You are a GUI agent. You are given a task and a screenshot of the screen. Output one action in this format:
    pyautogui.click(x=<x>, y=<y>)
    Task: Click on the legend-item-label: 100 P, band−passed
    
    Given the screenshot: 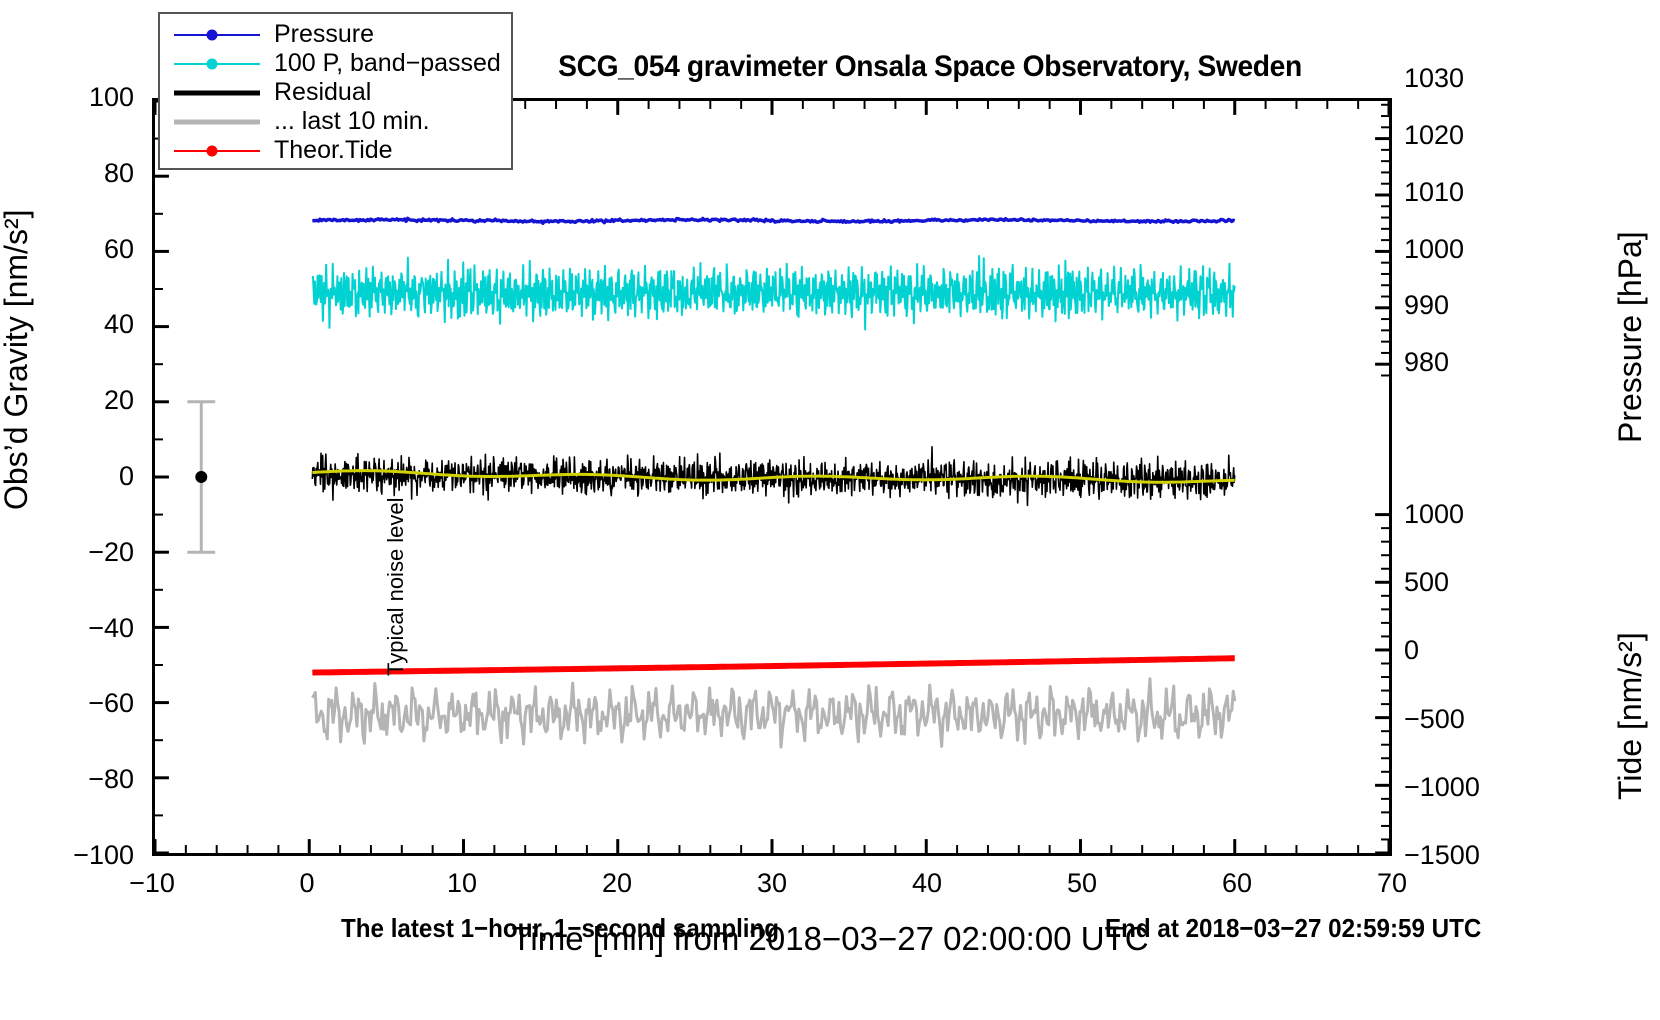 What is the action you would take?
    pyautogui.click(x=387, y=63)
    